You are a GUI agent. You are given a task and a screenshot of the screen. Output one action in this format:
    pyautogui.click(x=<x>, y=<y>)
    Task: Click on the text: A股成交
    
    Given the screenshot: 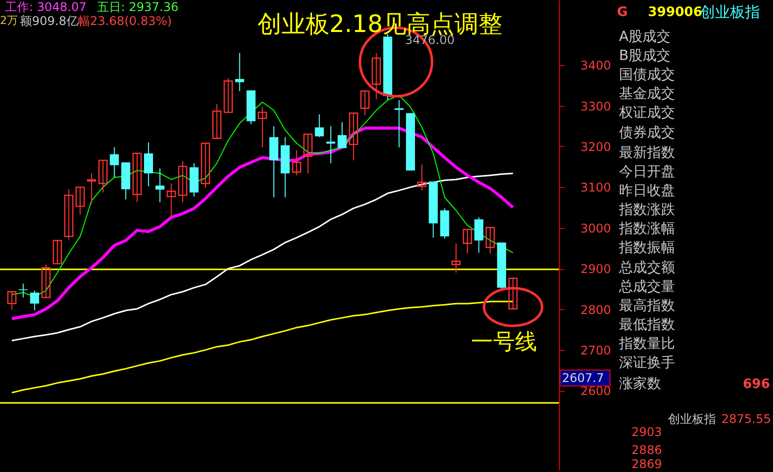 What is the action you would take?
    pyautogui.click(x=645, y=37)
    